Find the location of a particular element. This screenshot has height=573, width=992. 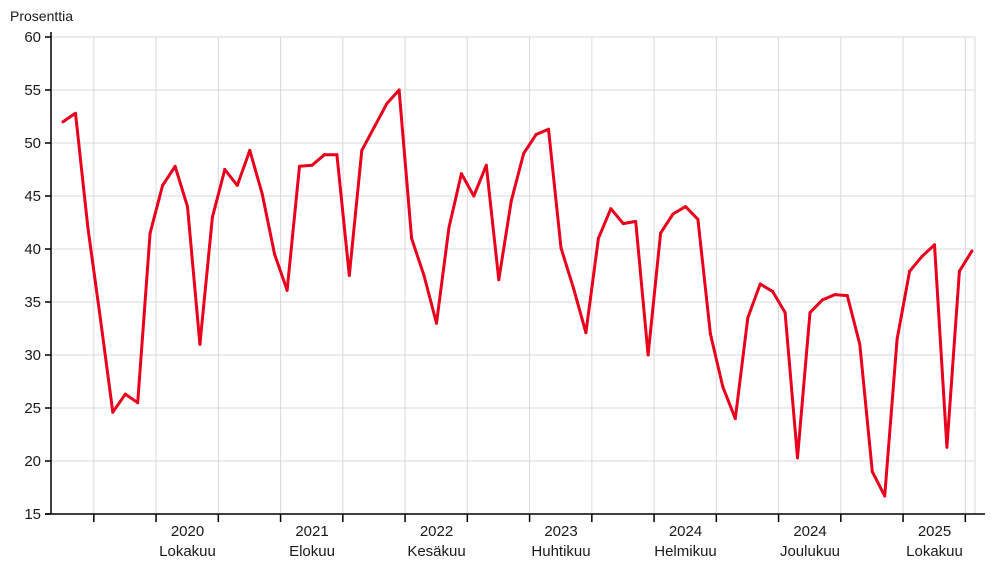

x-tick-label-year: 2021 is located at coordinates (311, 531).